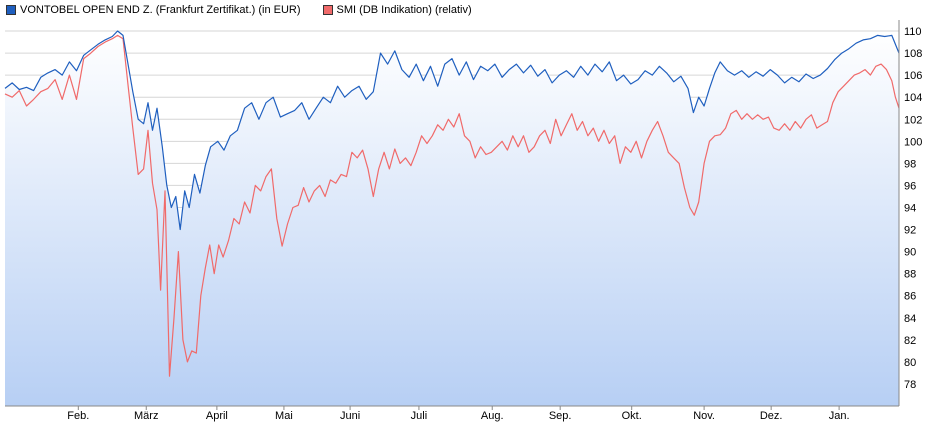  What do you see at coordinates (910, 208) in the screenshot?
I see `y-tick-label: 94` at bounding box center [910, 208].